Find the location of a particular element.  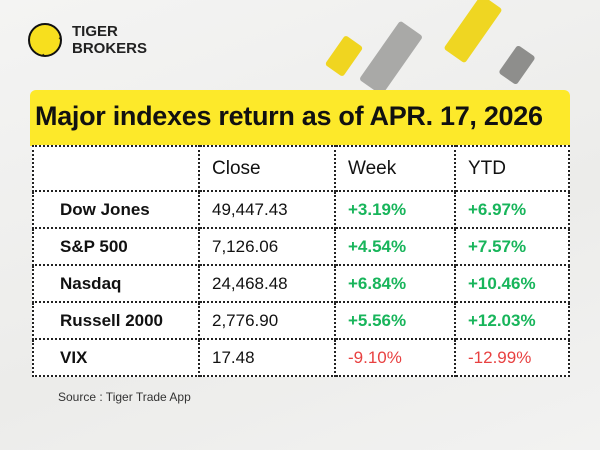

table-row: Nasdaq 24,468.48 +6.84% +10.46% is located at coordinates (301, 283).